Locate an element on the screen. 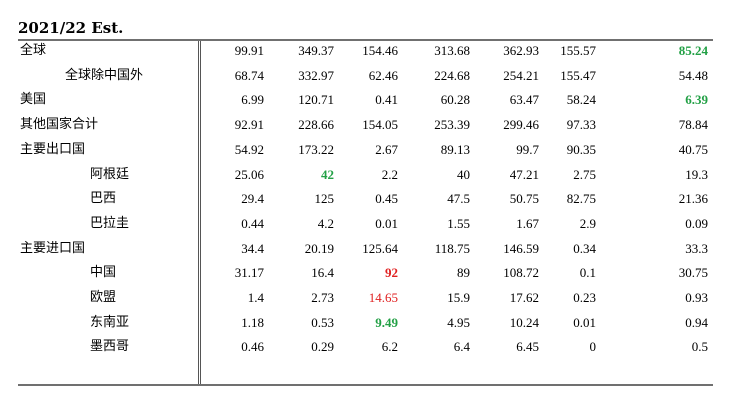 This screenshot has width=742, height=409. table-cell: 0.1 is located at coordinates (587, 273).